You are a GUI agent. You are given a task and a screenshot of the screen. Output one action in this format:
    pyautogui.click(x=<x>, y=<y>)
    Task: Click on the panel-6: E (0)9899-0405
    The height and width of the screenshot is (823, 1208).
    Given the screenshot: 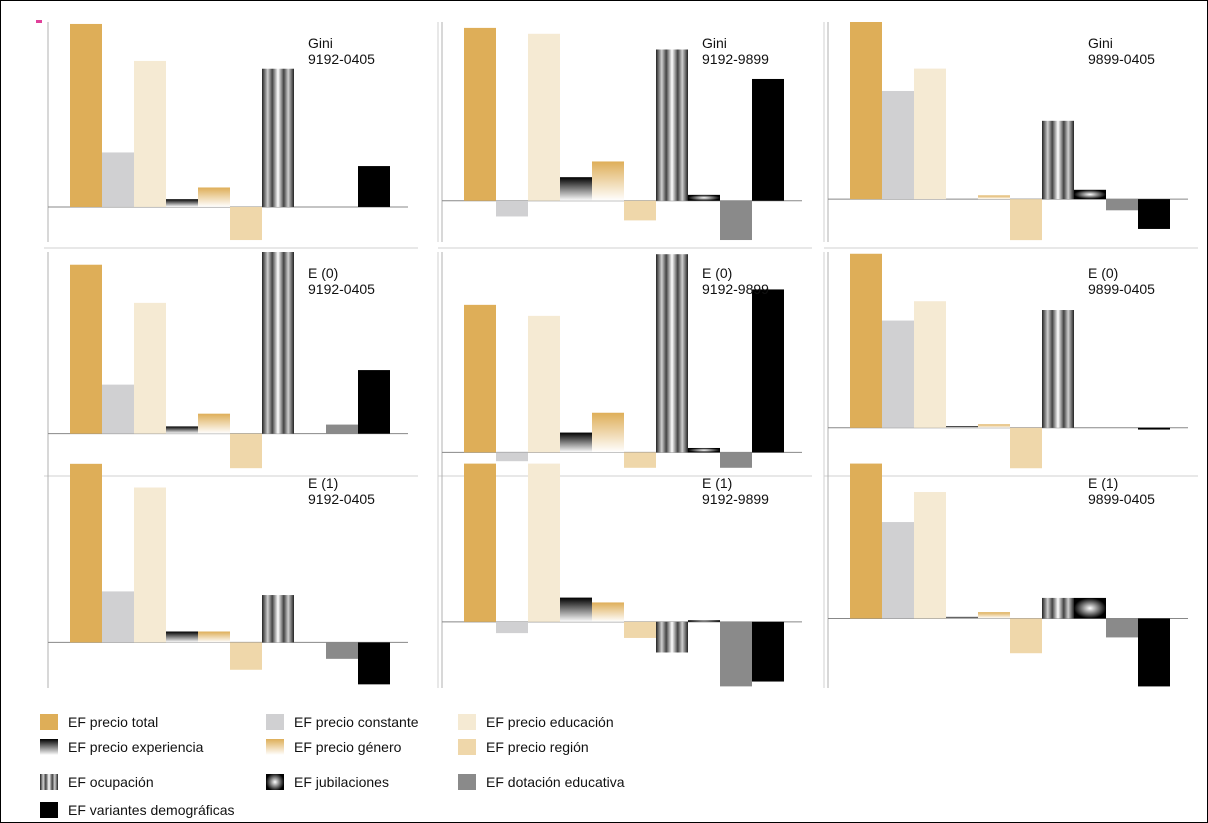 What is the action you would take?
    pyautogui.click(x=1010, y=364)
    